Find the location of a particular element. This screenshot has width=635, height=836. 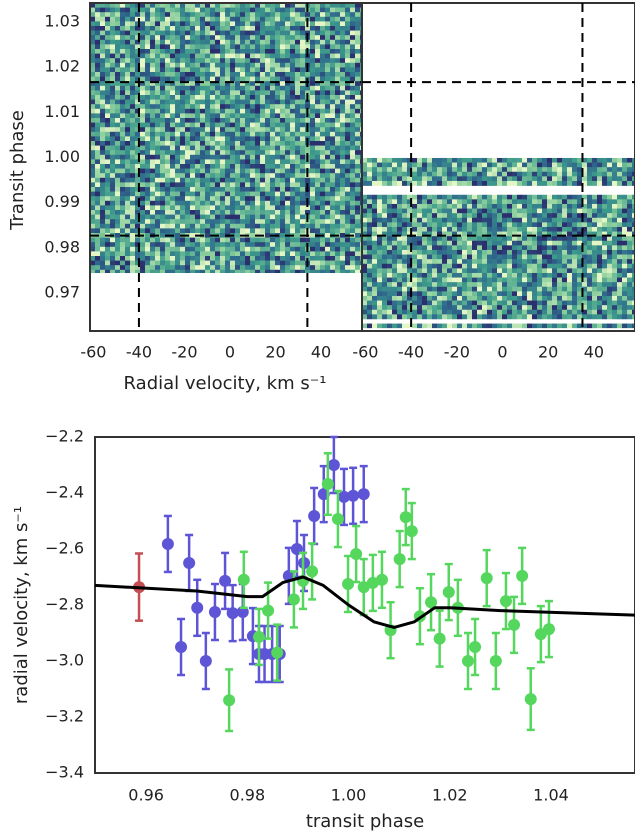

heatmap-cells is located at coordinates (498, 243).